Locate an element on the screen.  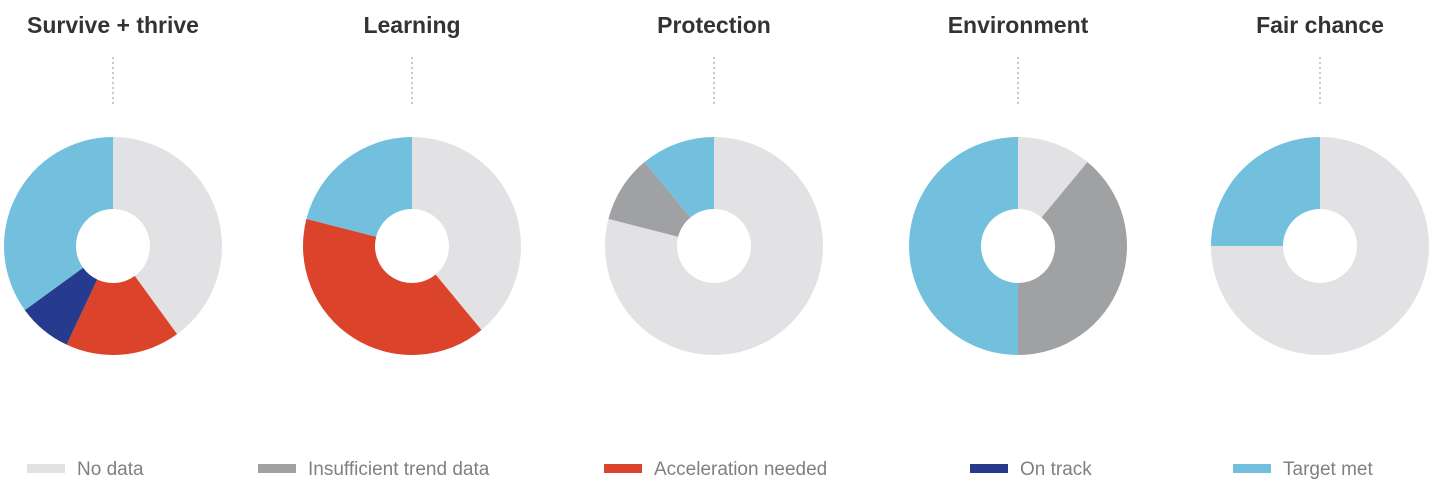
legend-item-no-data: No data is located at coordinates (85, 469).